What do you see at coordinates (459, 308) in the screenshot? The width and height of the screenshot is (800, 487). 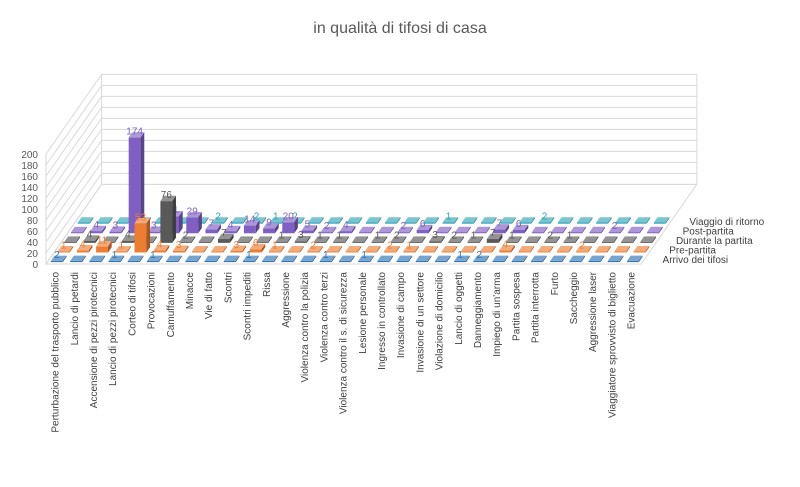 I see `x-tick-label: Lancio di oggetti` at bounding box center [459, 308].